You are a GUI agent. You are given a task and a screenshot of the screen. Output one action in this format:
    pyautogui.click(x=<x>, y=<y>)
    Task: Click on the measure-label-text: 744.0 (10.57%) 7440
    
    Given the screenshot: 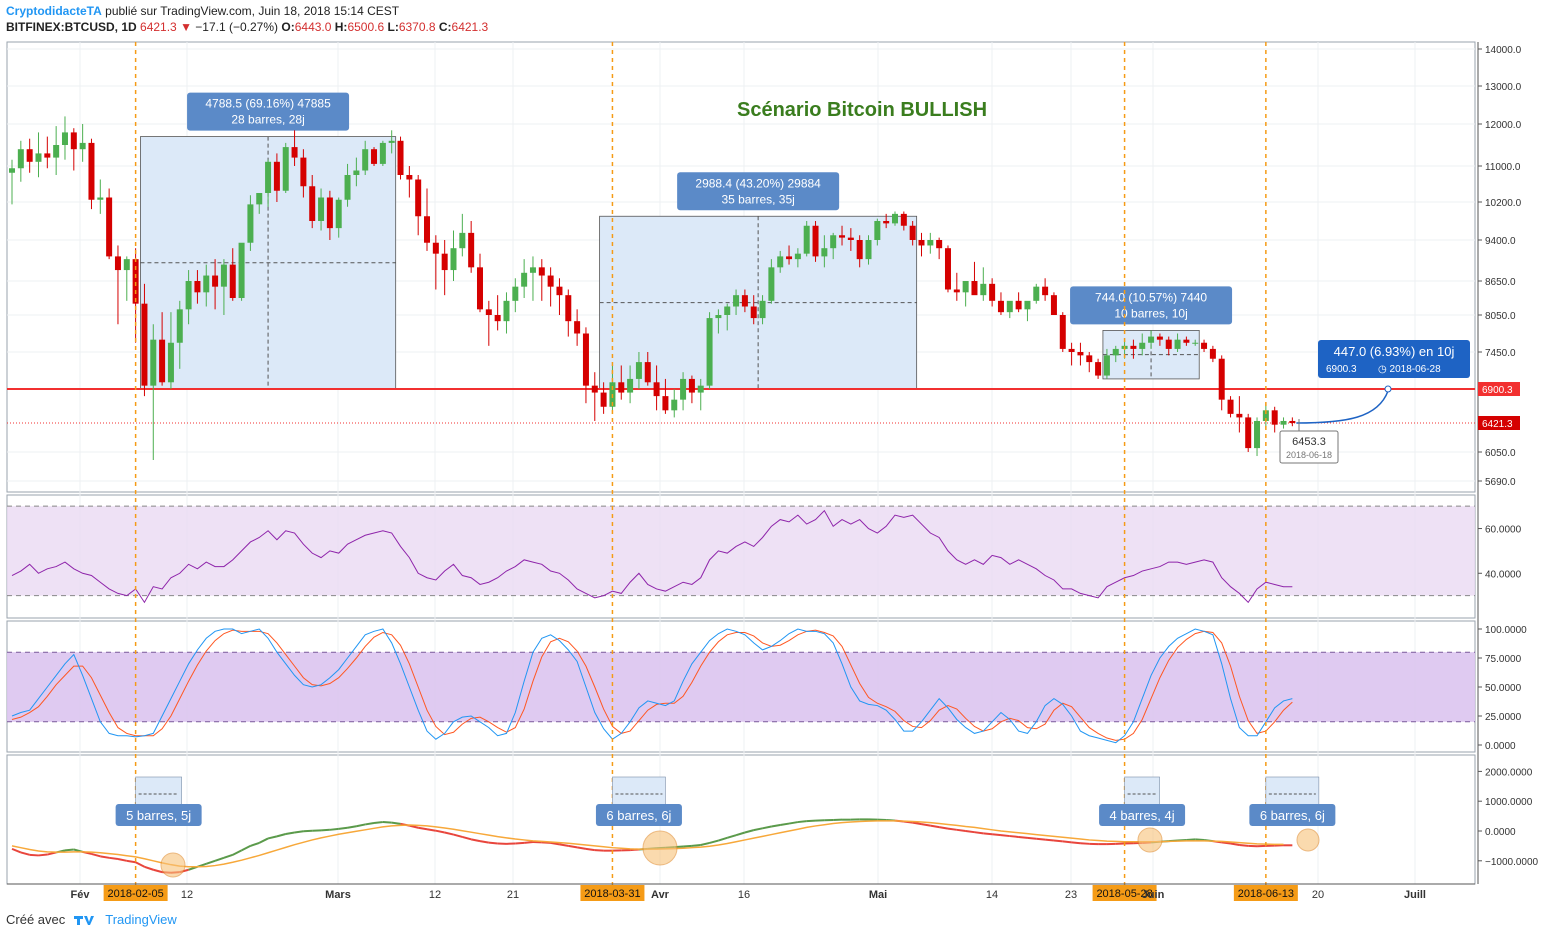 What is the action you would take?
    pyautogui.click(x=1151, y=297)
    